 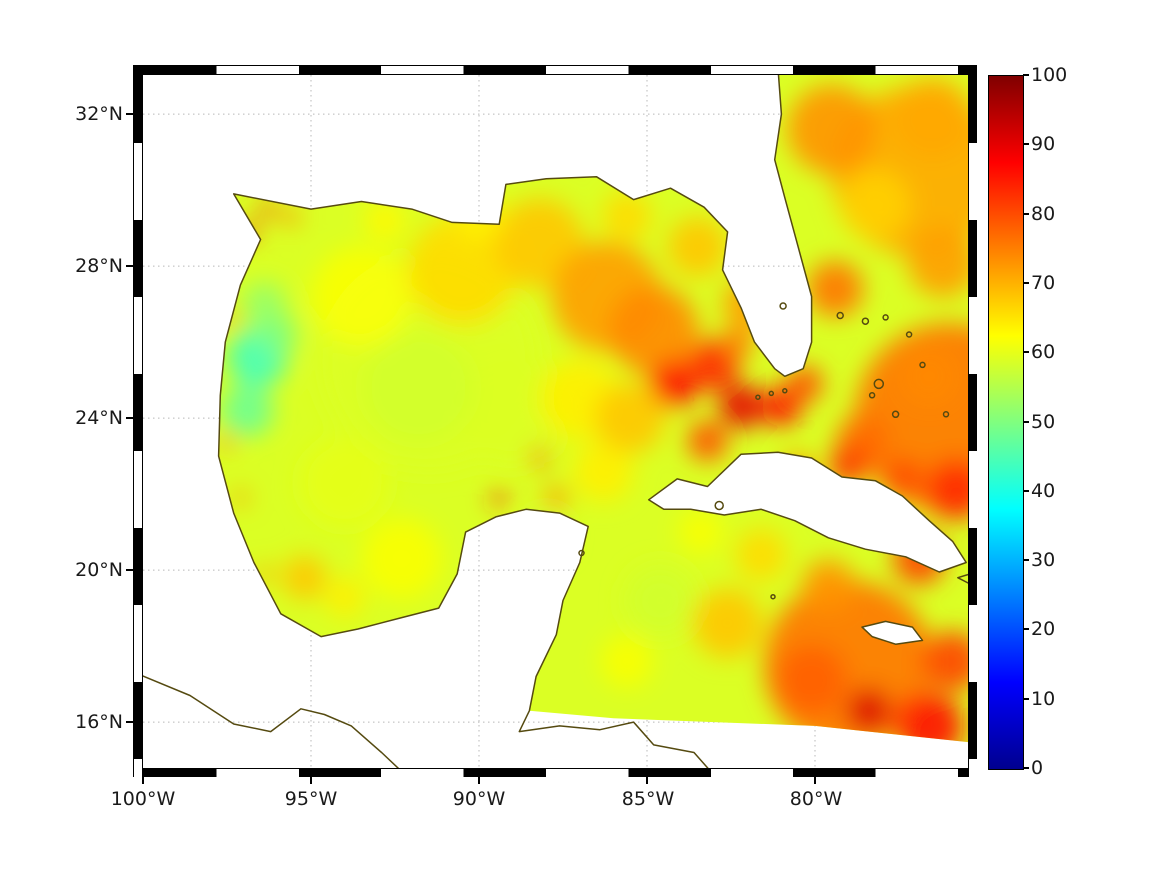 I want to click on colorbar, so click(x=1006, y=422).